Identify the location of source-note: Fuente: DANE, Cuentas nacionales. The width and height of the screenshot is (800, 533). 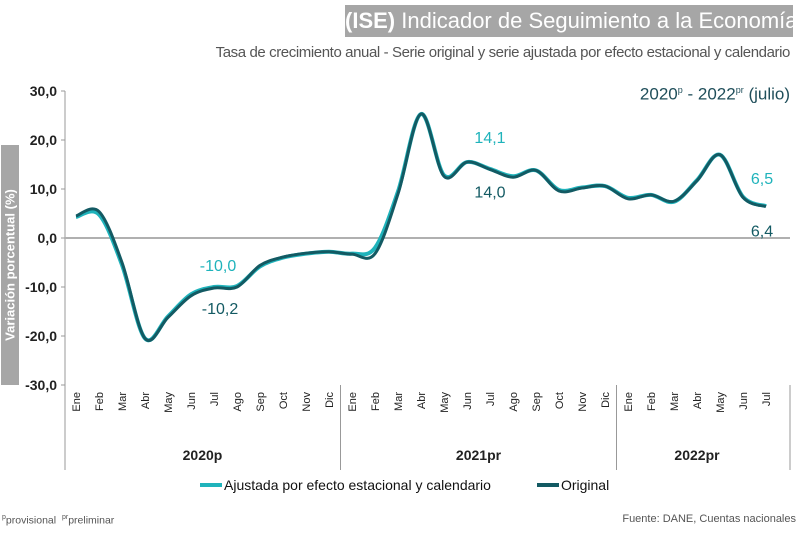
(709, 519).